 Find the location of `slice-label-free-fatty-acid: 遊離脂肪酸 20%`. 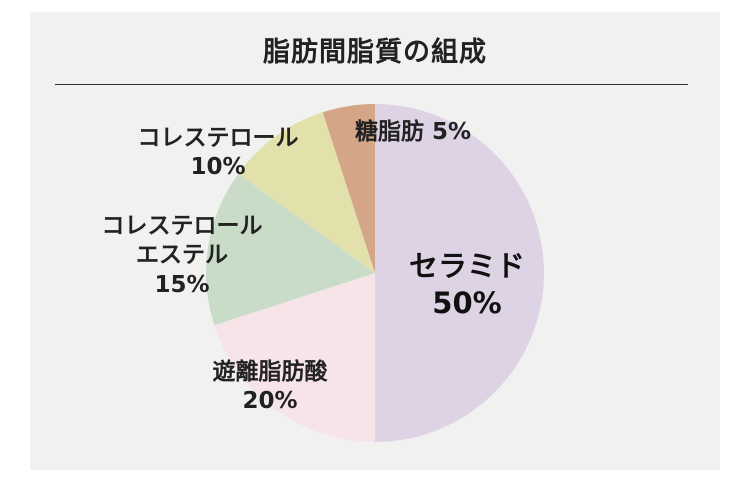

slice-label-free-fatty-acid: 遊離脂肪酸 20% is located at coordinates (270, 387).